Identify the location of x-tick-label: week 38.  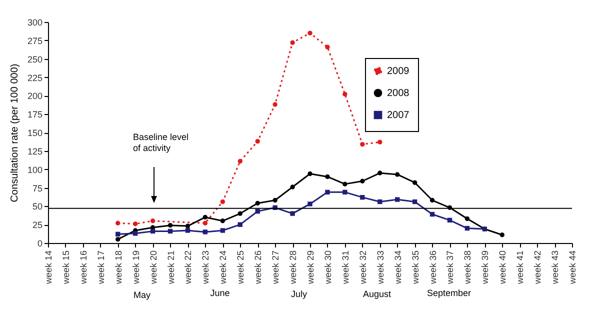
(467, 268).